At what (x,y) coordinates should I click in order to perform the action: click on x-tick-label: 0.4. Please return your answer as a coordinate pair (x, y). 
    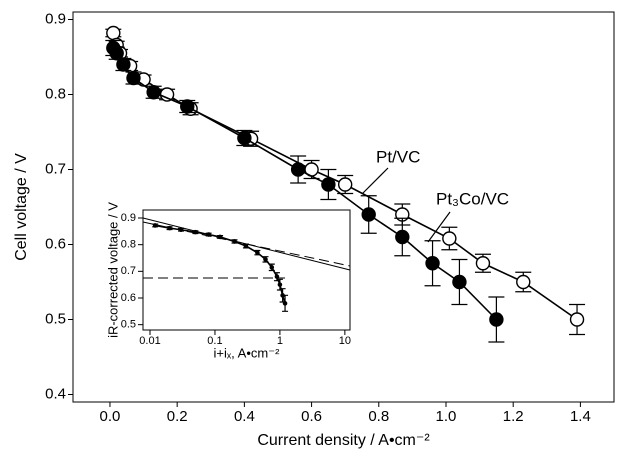
    Looking at the image, I should click on (244, 416).